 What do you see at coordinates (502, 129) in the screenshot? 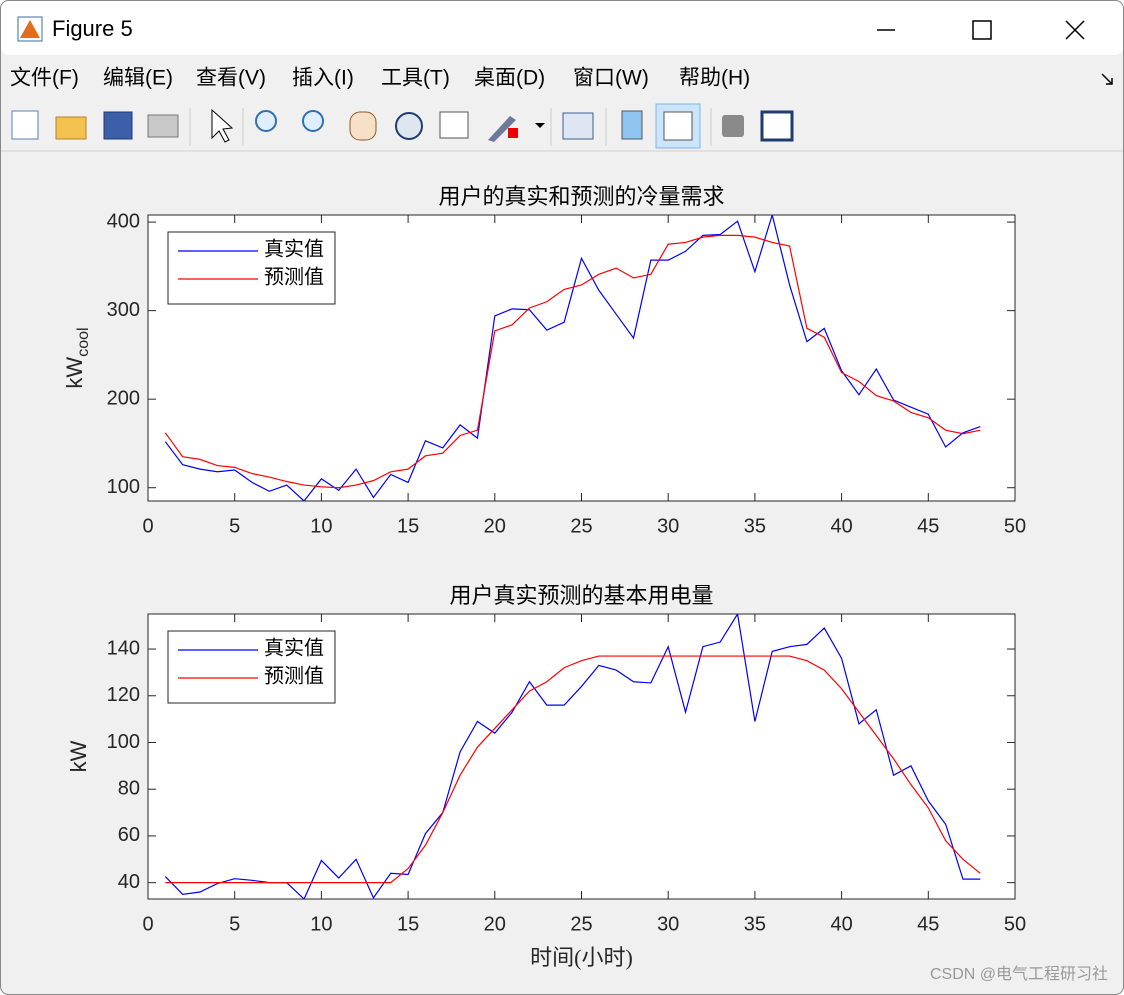
I see `tool-brush` at bounding box center [502, 129].